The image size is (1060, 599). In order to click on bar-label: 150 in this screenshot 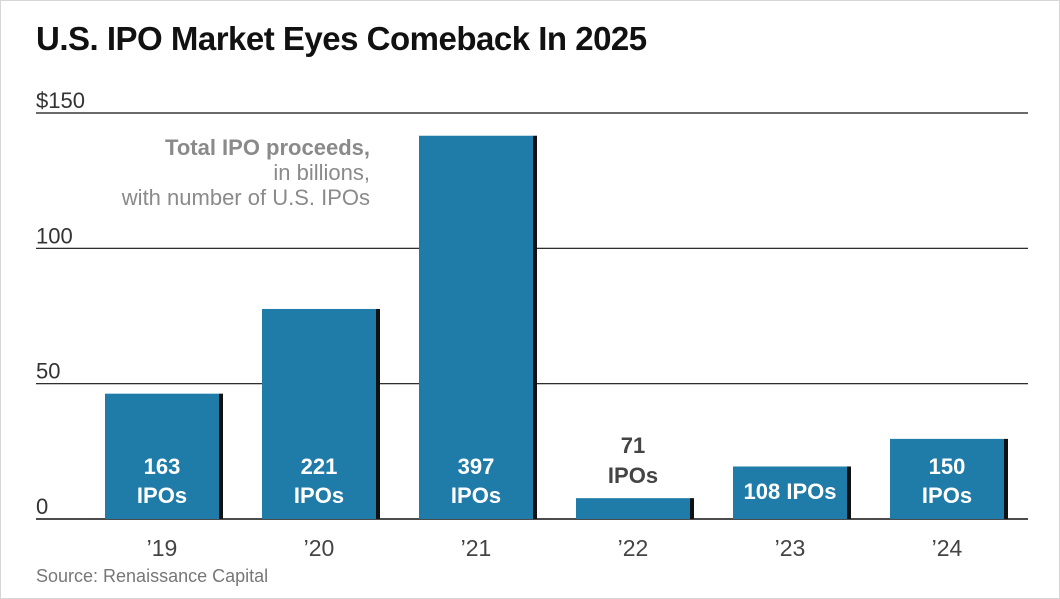, I will do `click(947, 466)`.